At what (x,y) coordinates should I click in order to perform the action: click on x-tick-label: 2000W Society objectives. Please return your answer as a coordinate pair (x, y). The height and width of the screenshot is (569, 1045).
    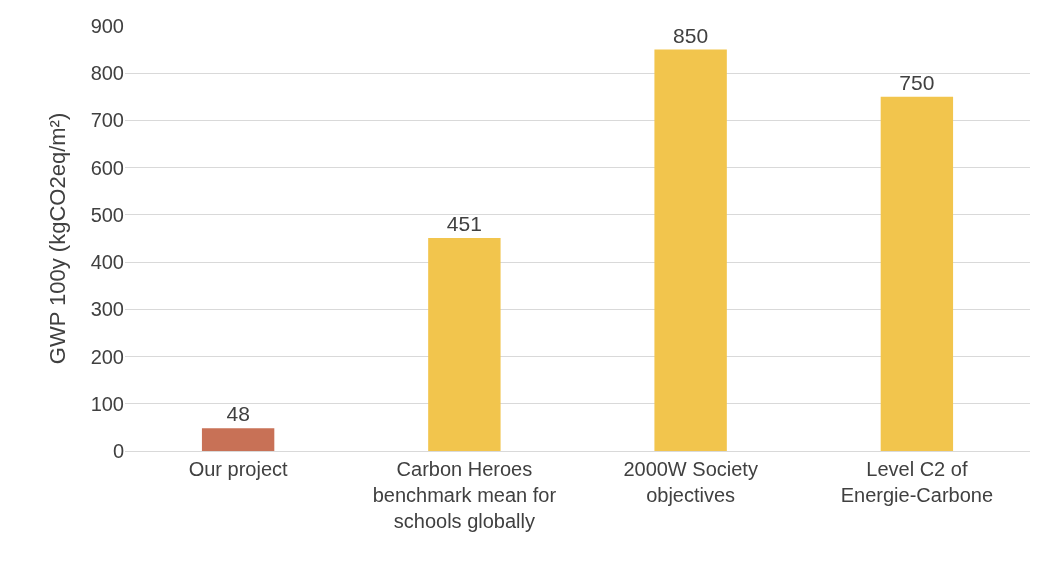
    Looking at the image, I should click on (690, 482).